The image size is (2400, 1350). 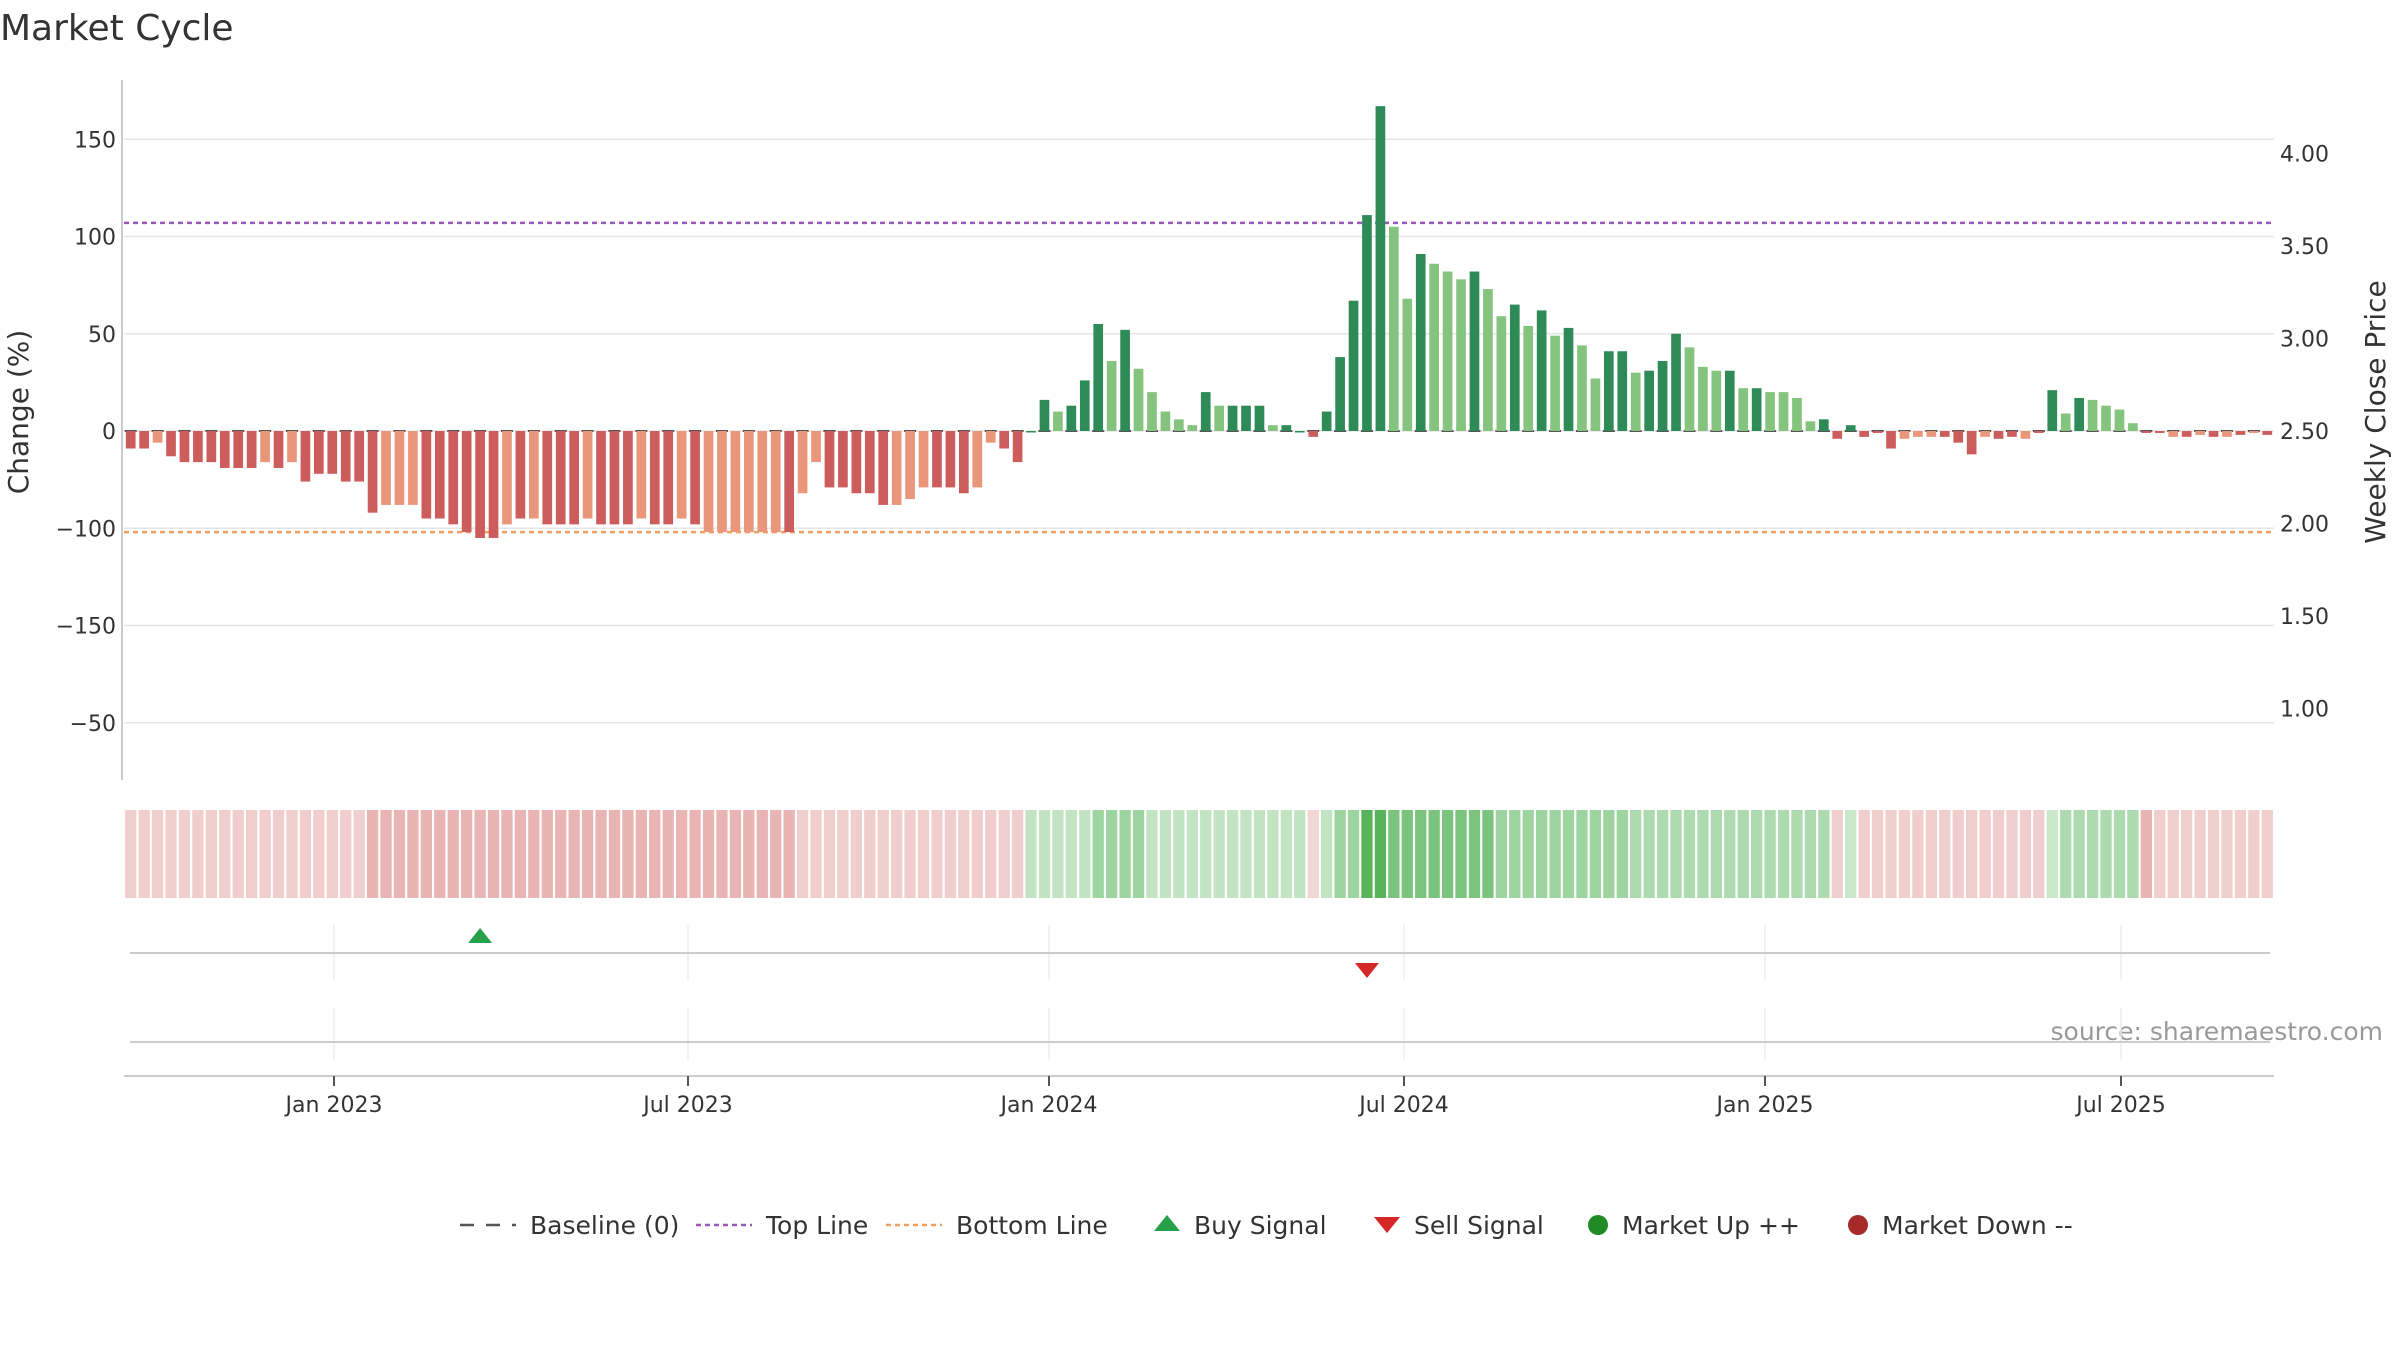 What do you see at coordinates (117, 28) in the screenshot?
I see `chart-title: Market Cycle` at bounding box center [117, 28].